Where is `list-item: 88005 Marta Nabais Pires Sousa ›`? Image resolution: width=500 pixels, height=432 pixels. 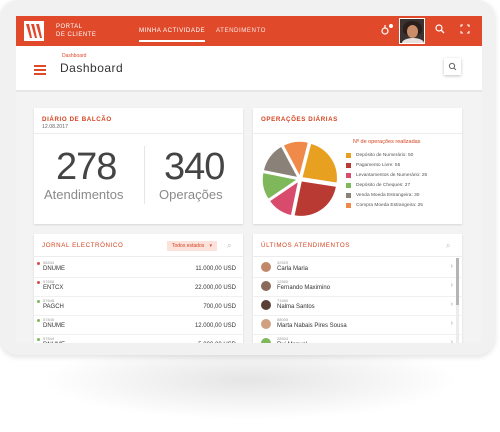
list-item: 88005 Marta Nabais Pires Sousa › is located at coordinates (358, 325).